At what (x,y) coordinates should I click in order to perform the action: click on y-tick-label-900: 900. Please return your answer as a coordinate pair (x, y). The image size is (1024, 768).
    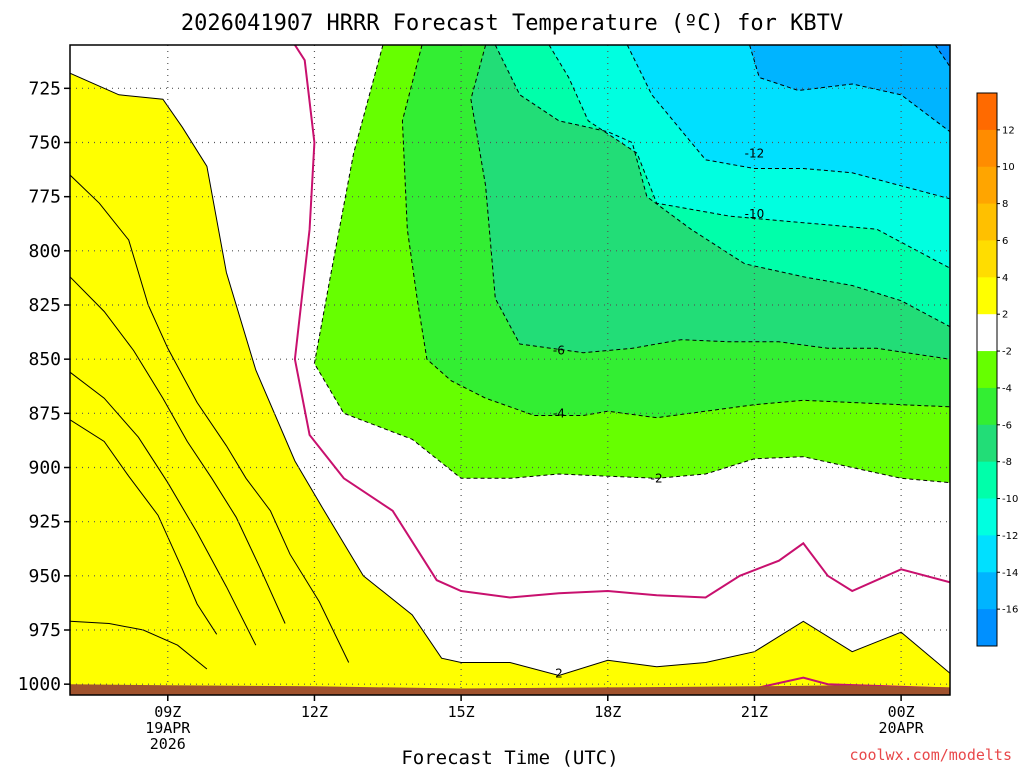
    Looking at the image, I should click on (44, 468).